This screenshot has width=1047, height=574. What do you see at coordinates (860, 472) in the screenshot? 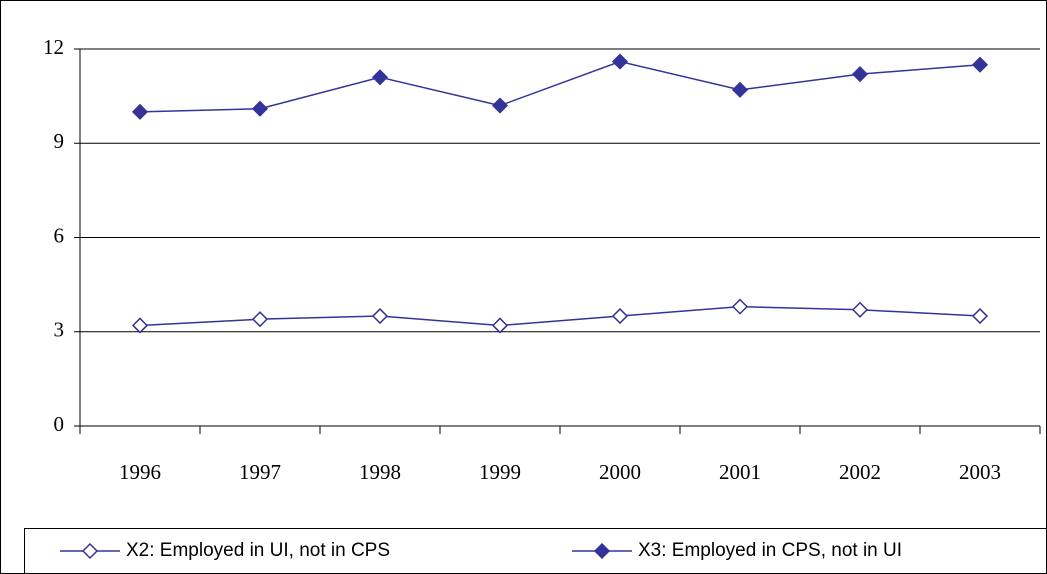
I see `x-tick-label: 2002` at bounding box center [860, 472].